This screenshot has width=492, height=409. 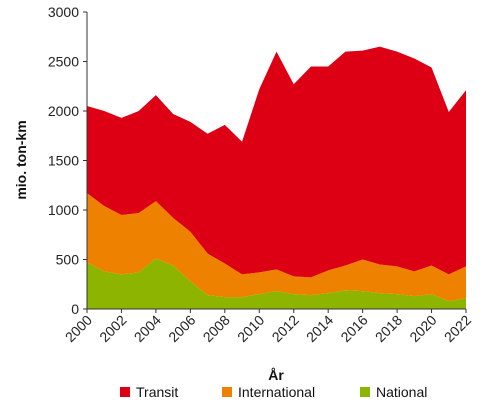 I want to click on x-tick-label: 2016, so click(x=353, y=328).